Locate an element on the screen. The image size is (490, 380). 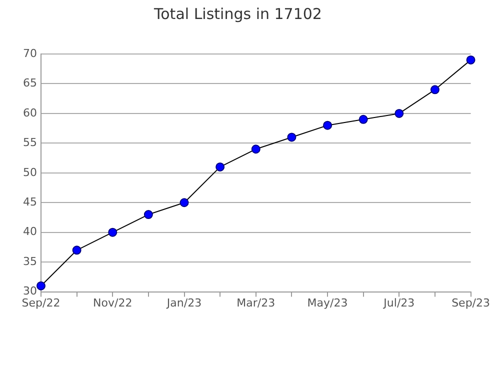
chart-title: Total Listings in 17102 is located at coordinates (237, 13).